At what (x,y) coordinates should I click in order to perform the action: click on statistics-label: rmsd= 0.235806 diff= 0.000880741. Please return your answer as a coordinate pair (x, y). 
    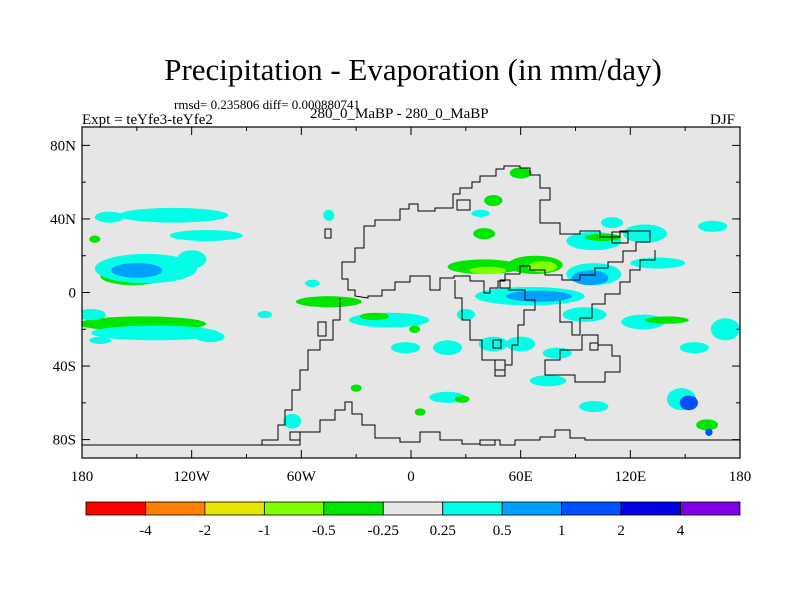
    Looking at the image, I should click on (267, 104).